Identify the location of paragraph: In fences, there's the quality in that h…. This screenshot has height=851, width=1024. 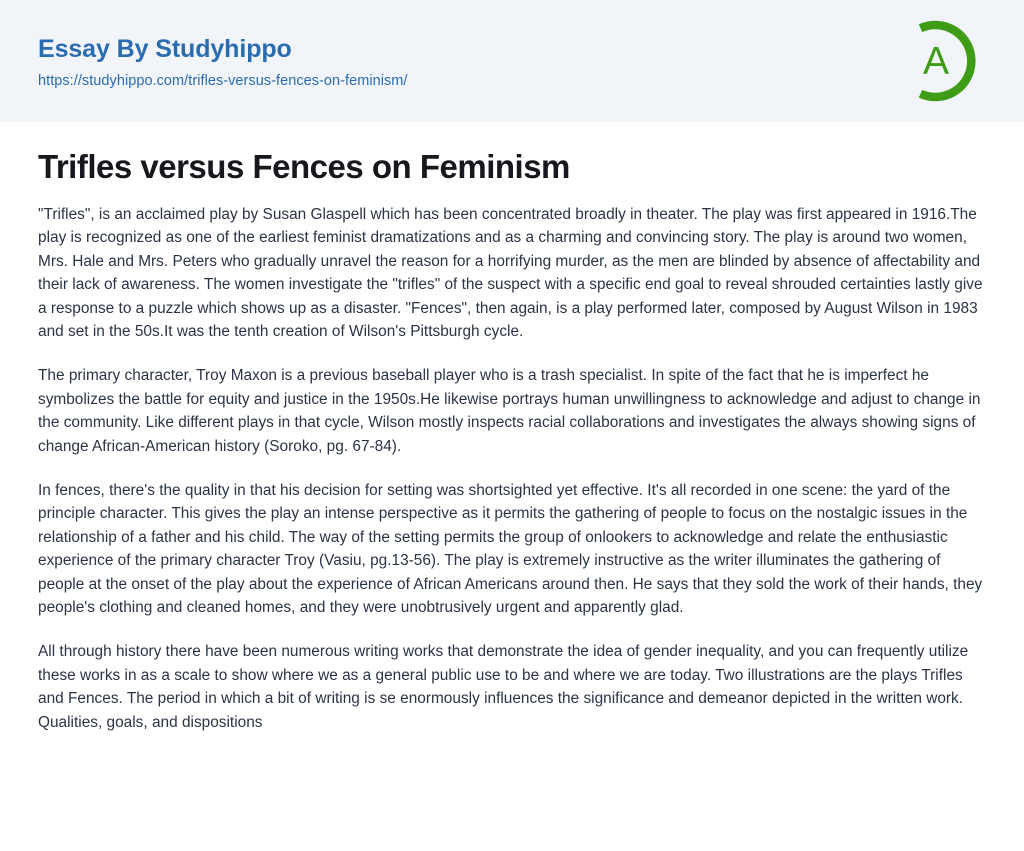
(510, 549).